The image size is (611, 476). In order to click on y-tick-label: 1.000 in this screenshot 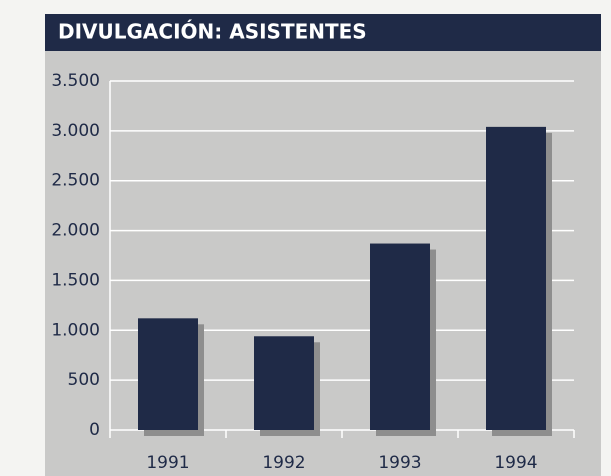, I will do `click(75, 330)`.